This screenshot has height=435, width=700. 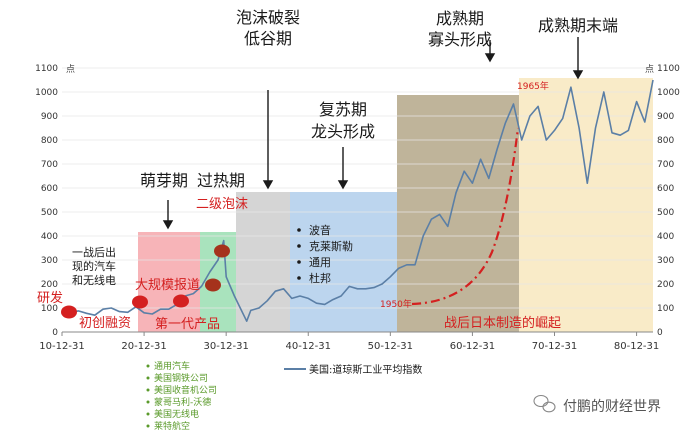 I want to click on legend-label: 美国:道琼斯工业平均指数, so click(x=365, y=369).